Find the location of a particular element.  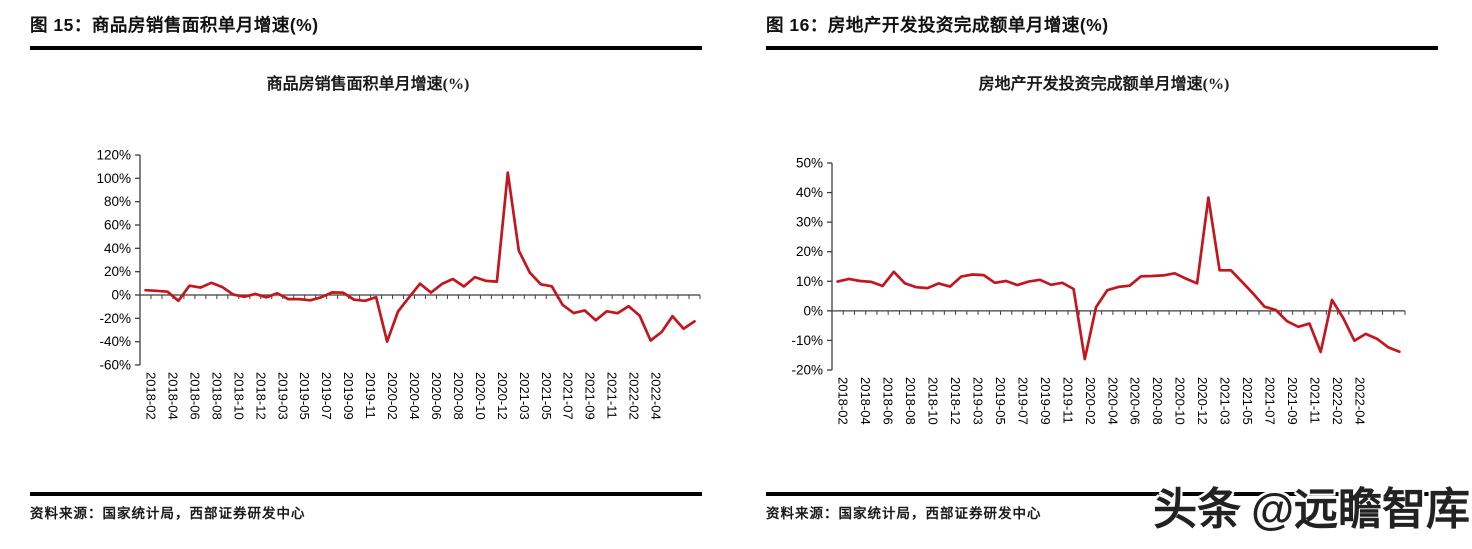

chart-title: 房地产开发投资完成额单月增速(%) is located at coordinates (1104, 84).